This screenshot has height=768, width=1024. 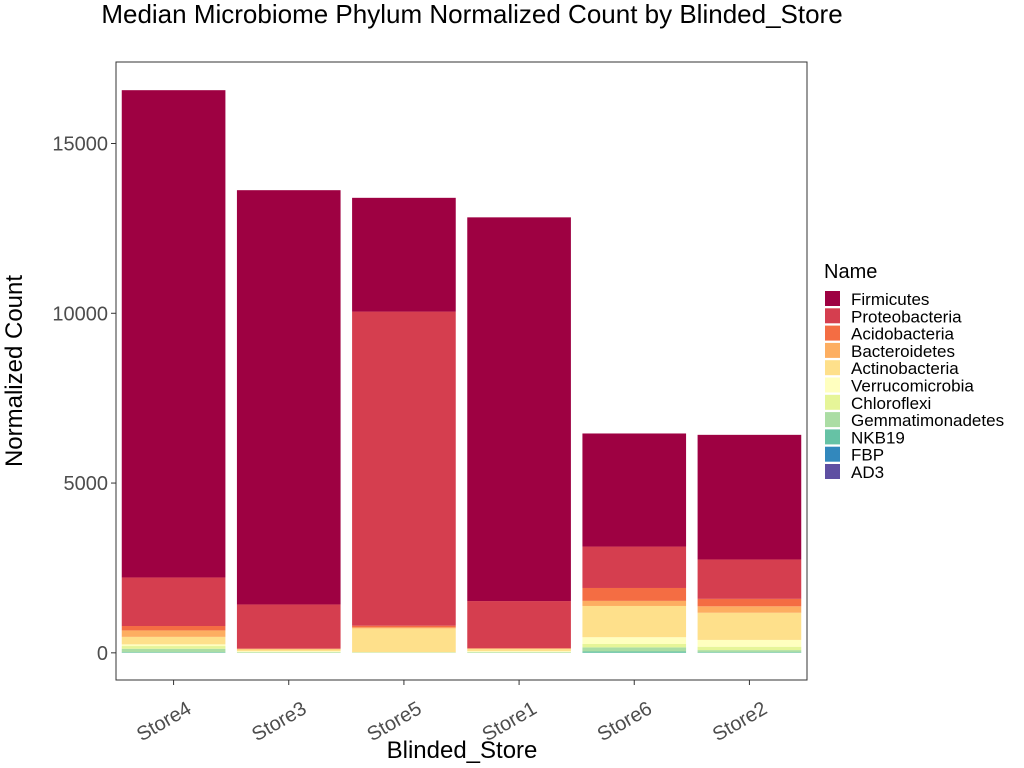 I want to click on y-tick-label: 0, so click(x=102, y=654).